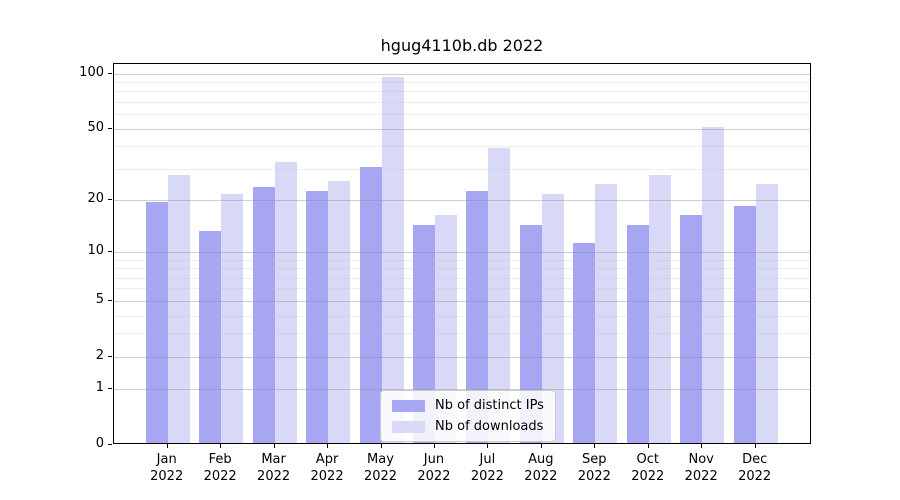 The height and width of the screenshot is (500, 900). Describe the element at coordinates (755, 446) in the screenshot. I see `x-tick-dec` at that location.